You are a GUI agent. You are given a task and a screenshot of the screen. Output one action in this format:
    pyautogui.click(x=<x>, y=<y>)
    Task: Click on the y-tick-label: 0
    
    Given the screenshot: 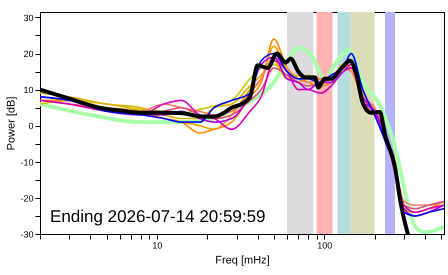 What is the action you would take?
    pyautogui.click(x=31, y=126)
    